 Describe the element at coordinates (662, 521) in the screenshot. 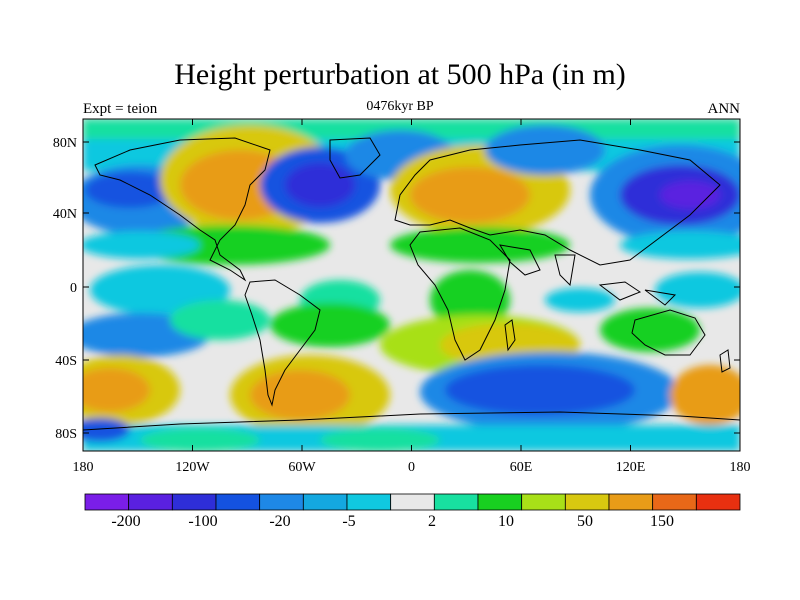

I see `colorbar-label: 150` at that location.